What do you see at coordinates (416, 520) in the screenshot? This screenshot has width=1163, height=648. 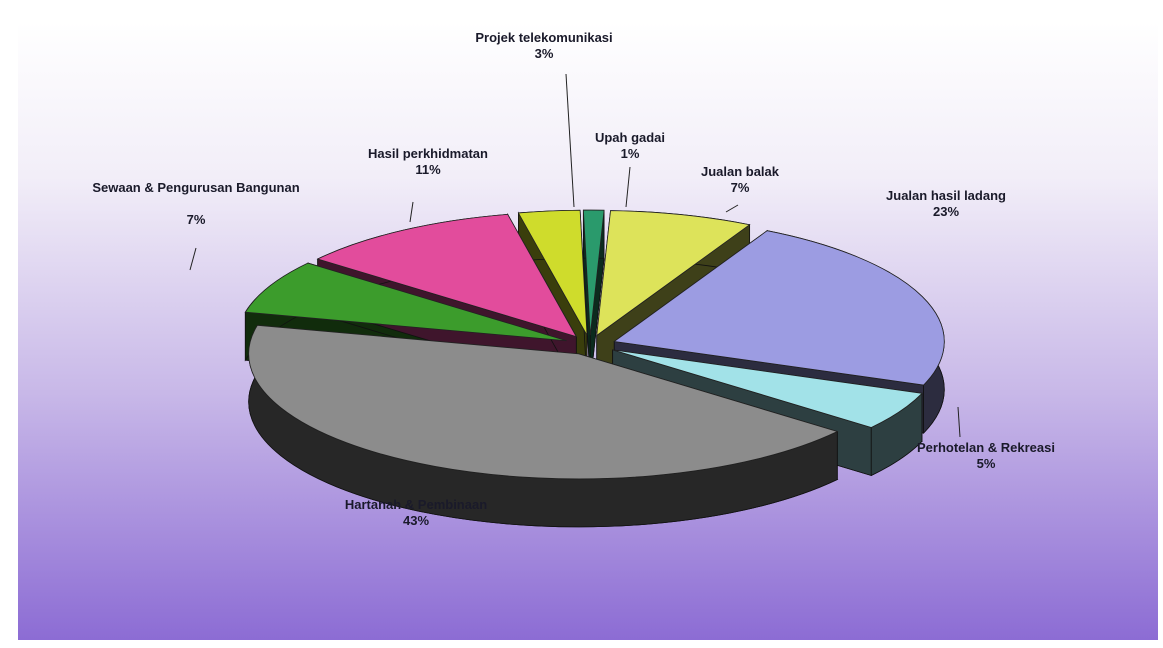 I see `slice-value-label: 43%` at bounding box center [416, 520].